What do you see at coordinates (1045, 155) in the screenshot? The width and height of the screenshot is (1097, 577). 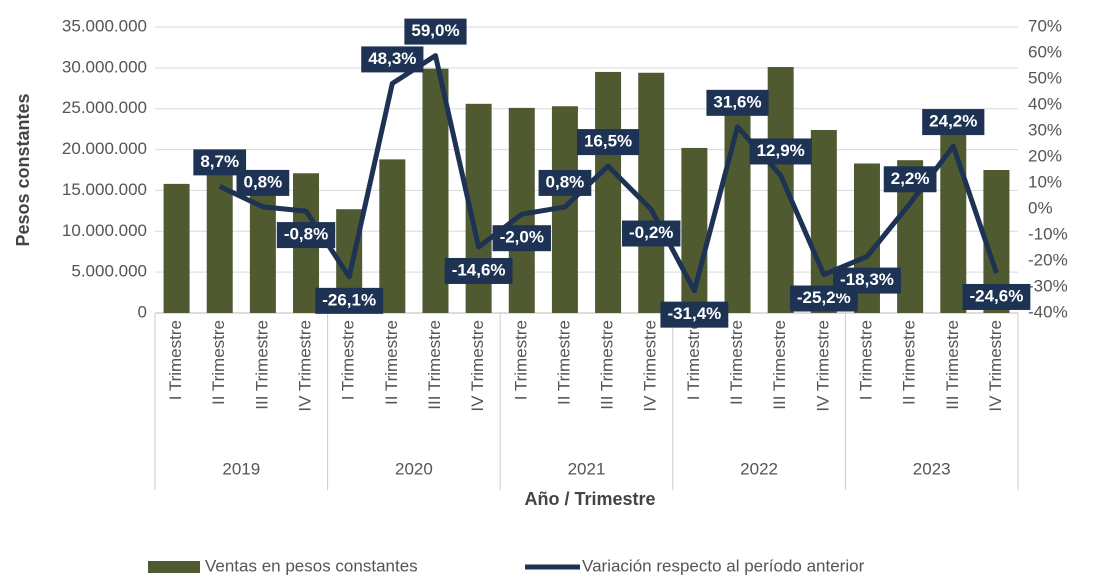 I see `y2-tick-label: 20%` at bounding box center [1045, 155].